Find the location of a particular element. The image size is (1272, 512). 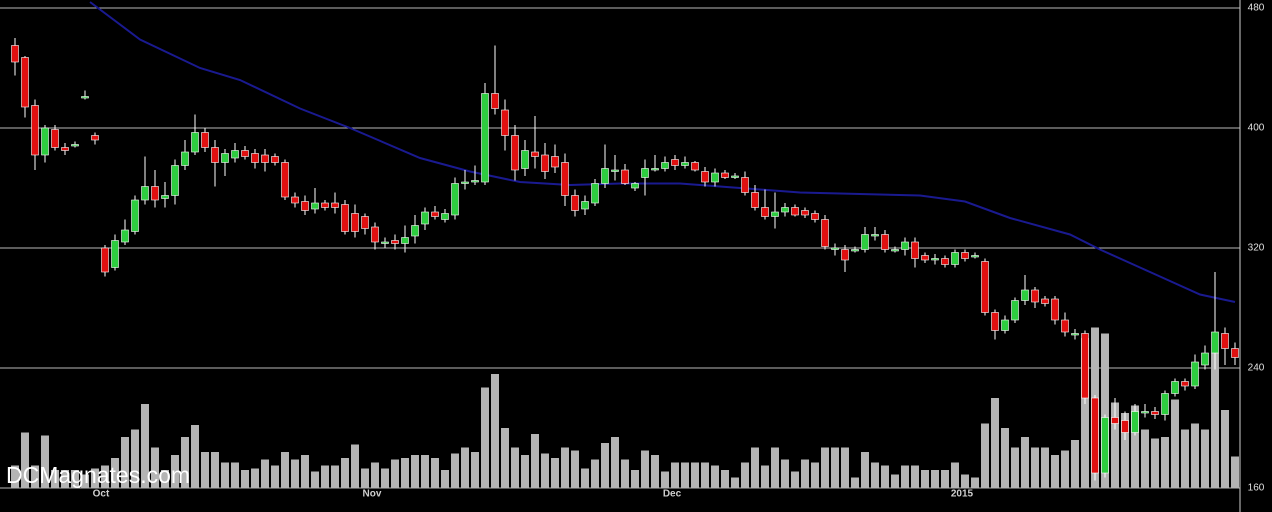

x-tick-label: Nov is located at coordinates (372, 494).